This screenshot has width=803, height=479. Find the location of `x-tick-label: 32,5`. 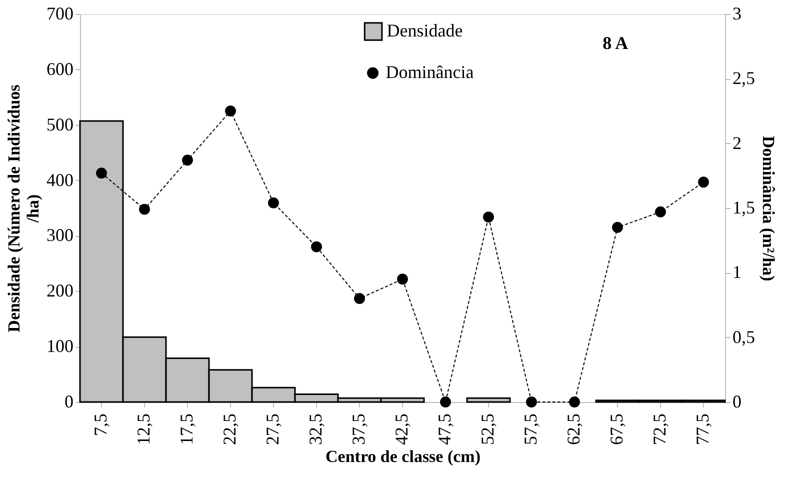

x-tick-label: 32,5 is located at coordinates (316, 429).